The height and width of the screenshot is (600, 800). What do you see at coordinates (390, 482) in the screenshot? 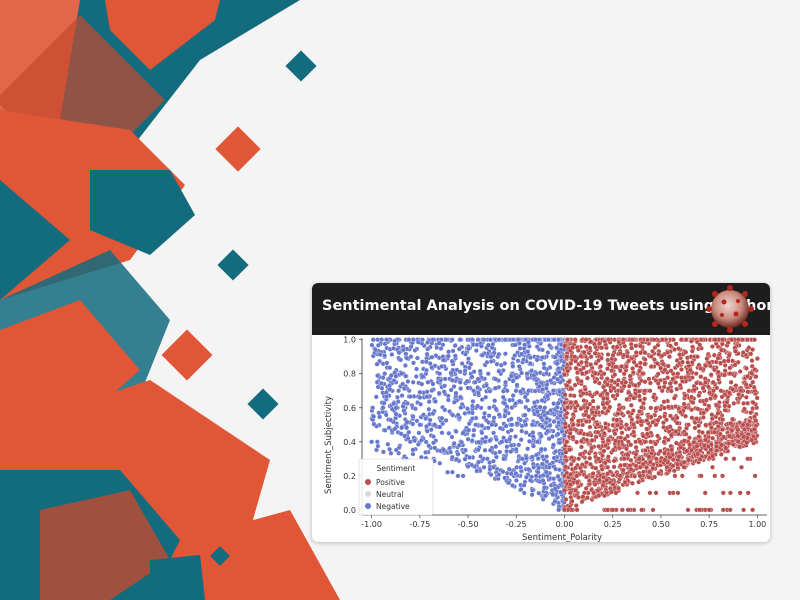
I see `legend-label-positive: Positive` at bounding box center [390, 482].